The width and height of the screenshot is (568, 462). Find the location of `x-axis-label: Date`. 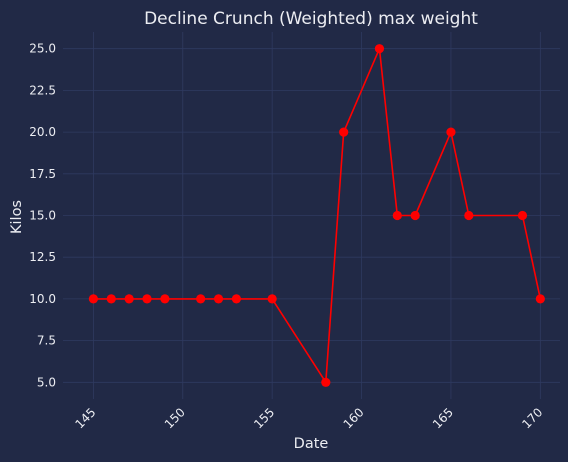

x-axis-label: Date is located at coordinates (311, 444).